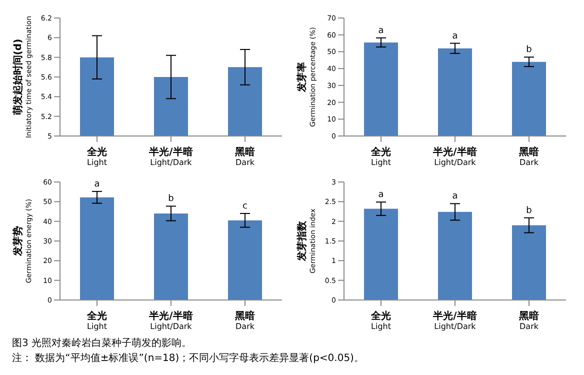 Image resolution: width=584 pixels, height=375 pixels. Describe the element at coordinates (188, 359) in the screenshot. I see `text: 注： 数据为“平均值±标准误”(n=18)；不同小写字母表示差异显著(p<0.05)。` at that location.